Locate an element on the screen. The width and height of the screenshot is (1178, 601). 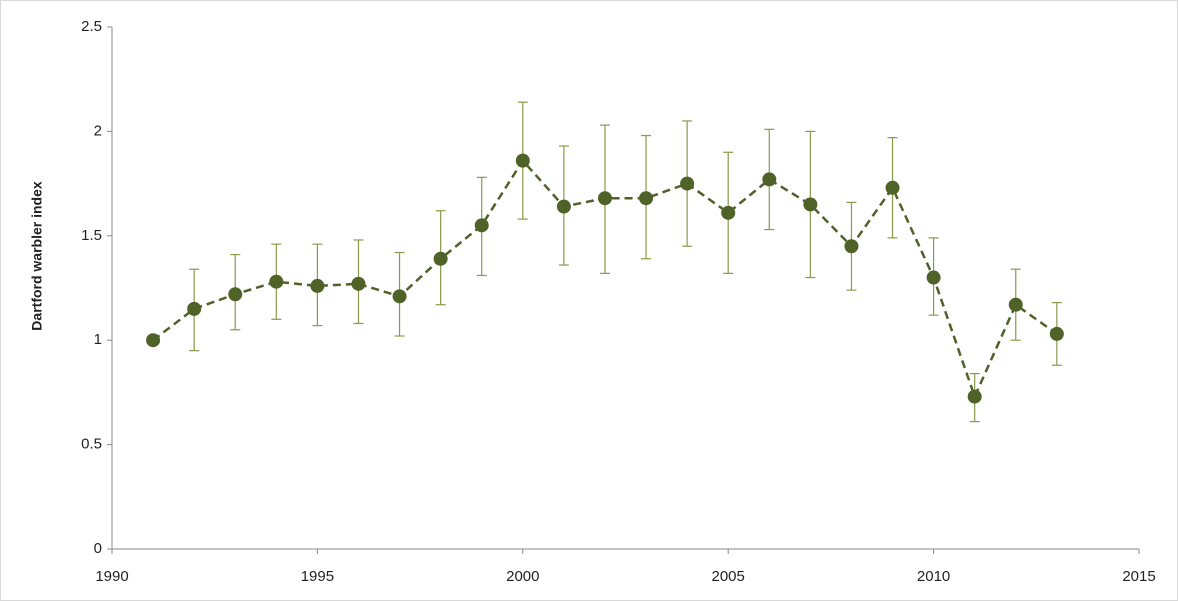
y-tick-label: 2.5 is located at coordinates (91, 26).